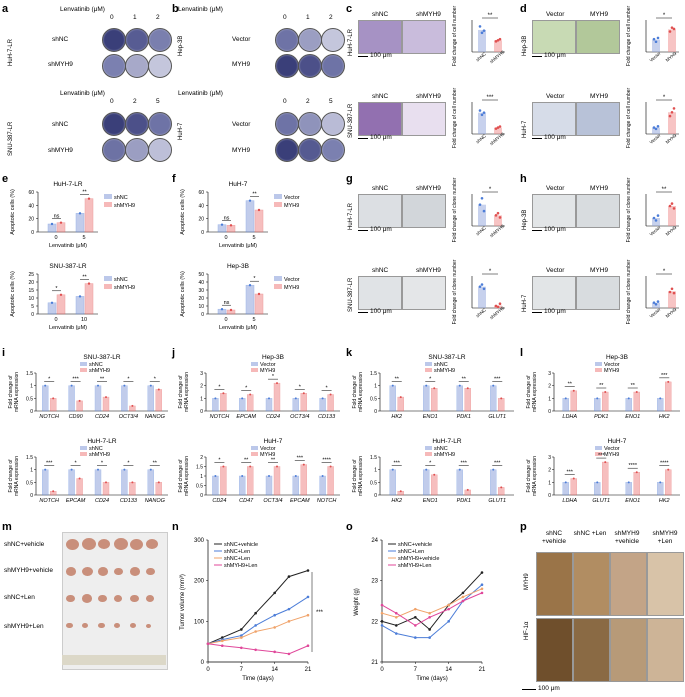 This screenshot has width=685, height=697. What do you see at coordinates (525, 129) in the screenshot?
I see `d-bottom-cell-line: HuH-7` at bounding box center [525, 129].